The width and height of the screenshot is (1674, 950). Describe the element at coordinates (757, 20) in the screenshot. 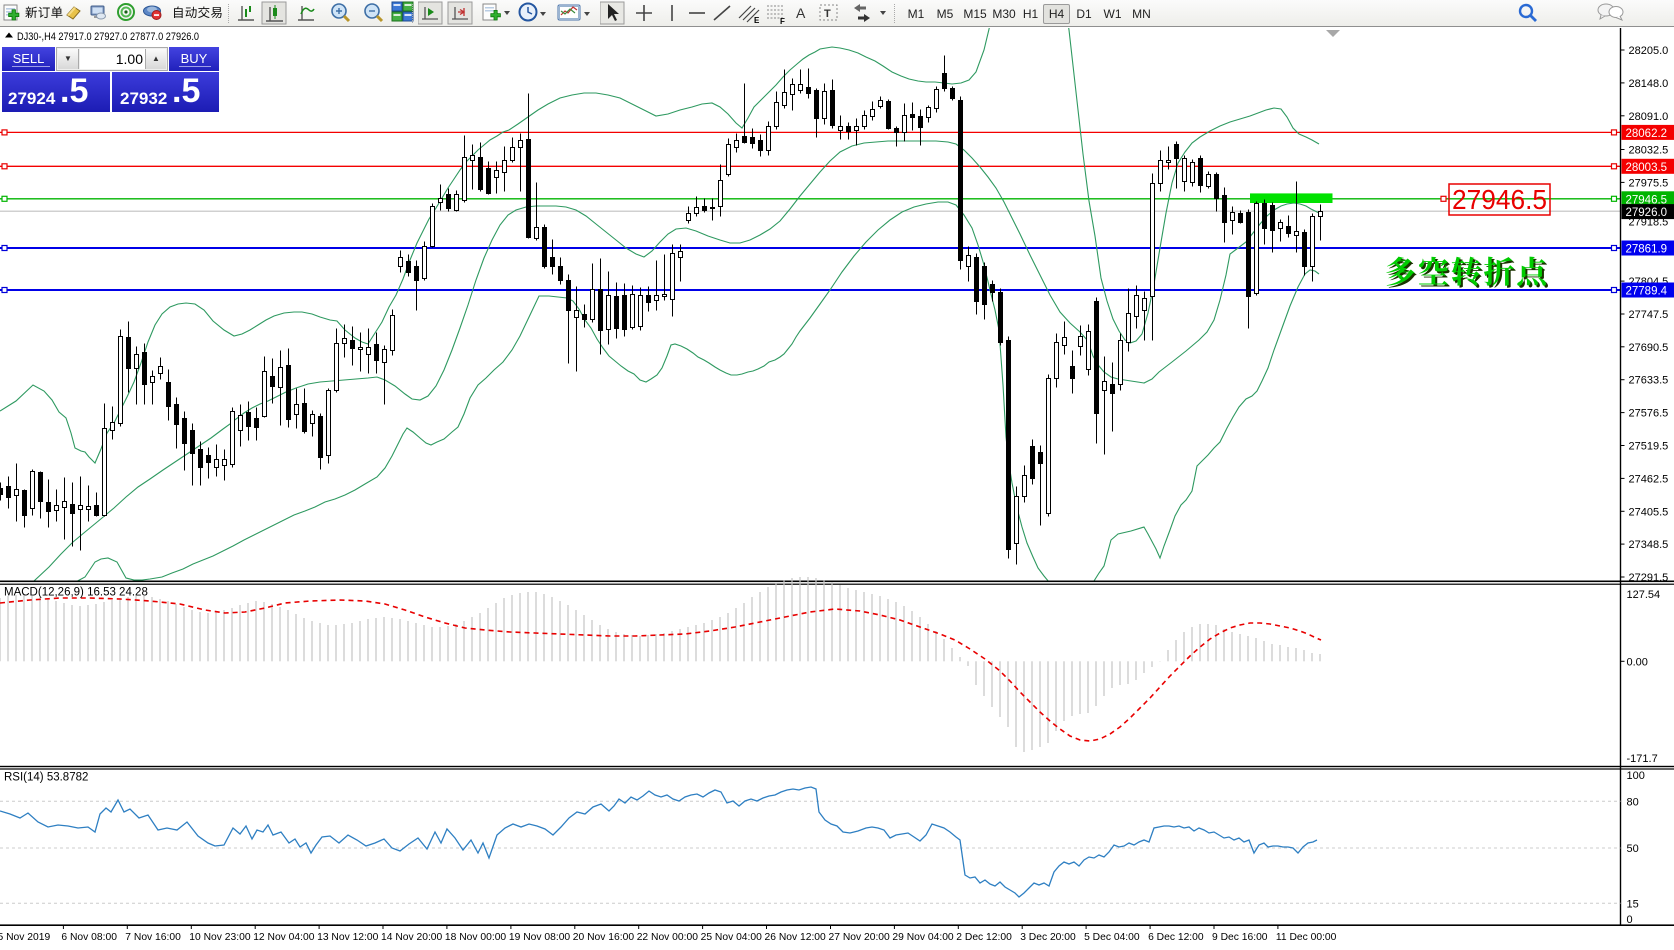

I see `svg-text: E` at that location.